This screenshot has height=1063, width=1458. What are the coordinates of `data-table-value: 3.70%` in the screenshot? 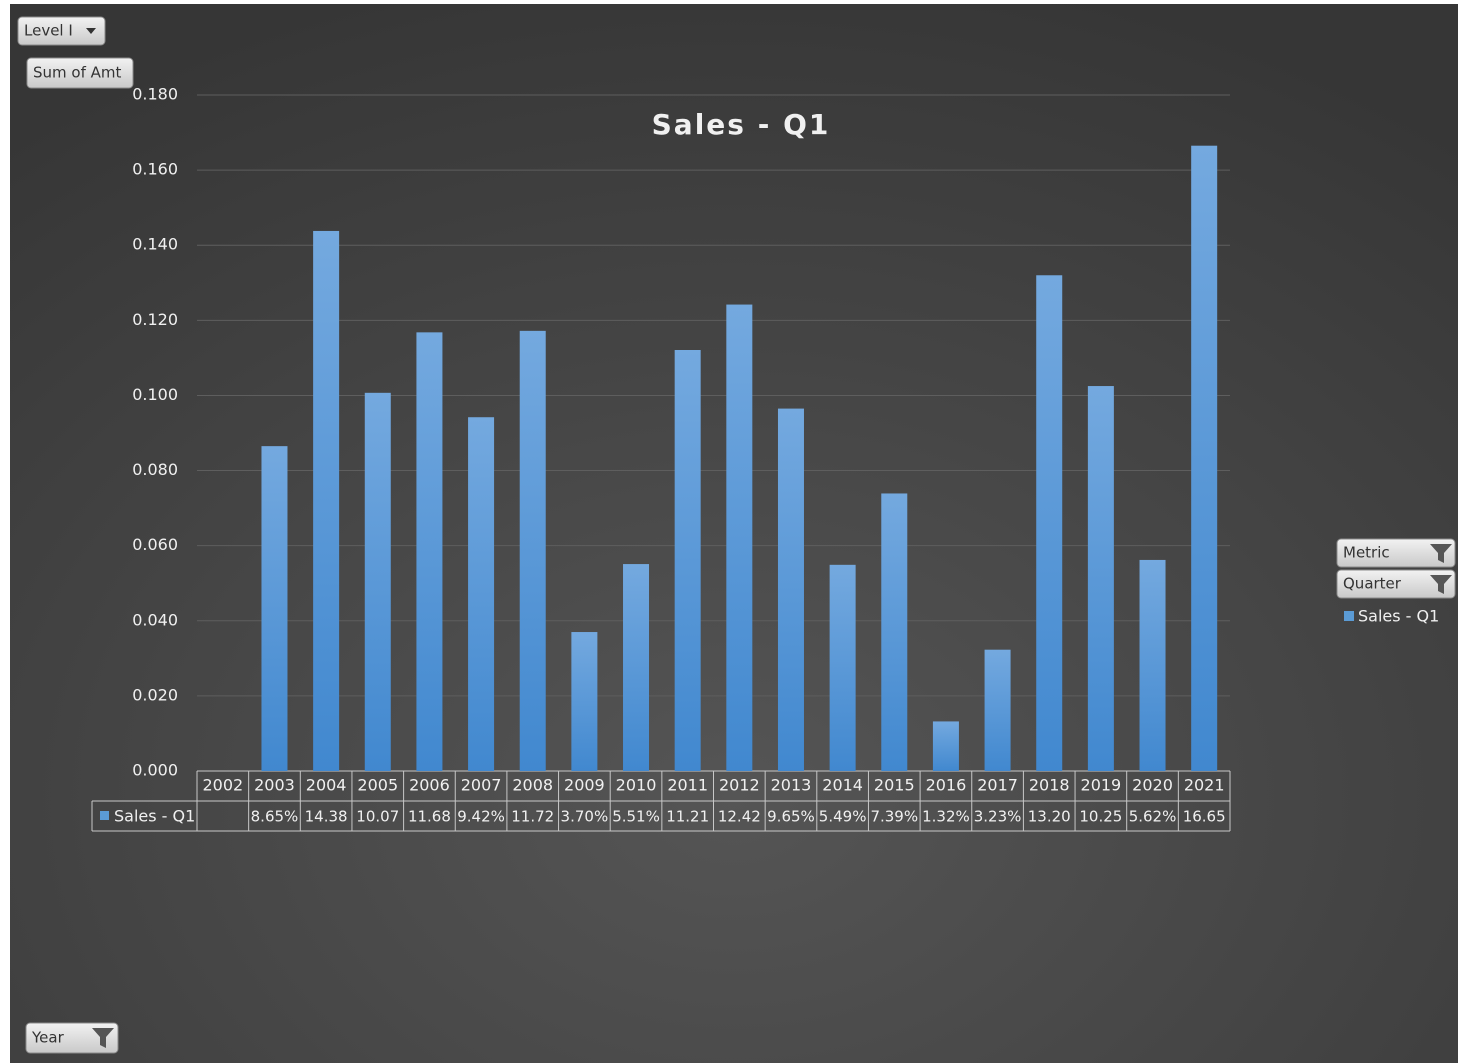 It's located at (585, 817).